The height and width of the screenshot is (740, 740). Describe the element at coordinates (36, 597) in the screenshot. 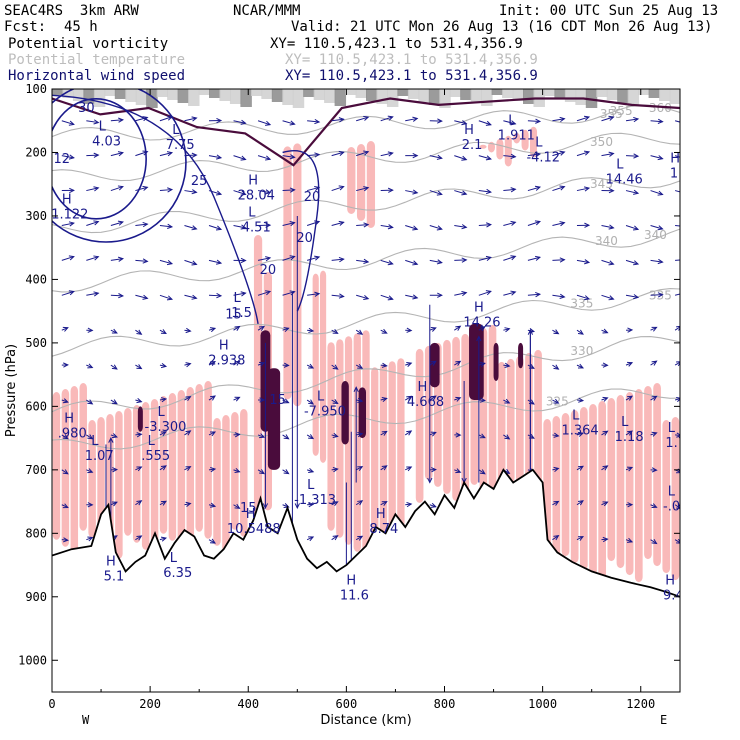

I see `y-tick-label: 900` at that location.